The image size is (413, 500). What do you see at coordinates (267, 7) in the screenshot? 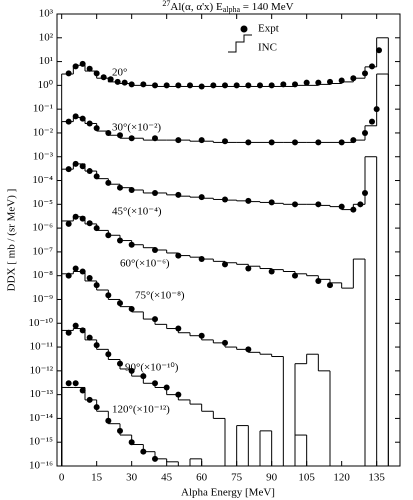
I see `title-energy: = 140 MeV` at bounding box center [267, 7].